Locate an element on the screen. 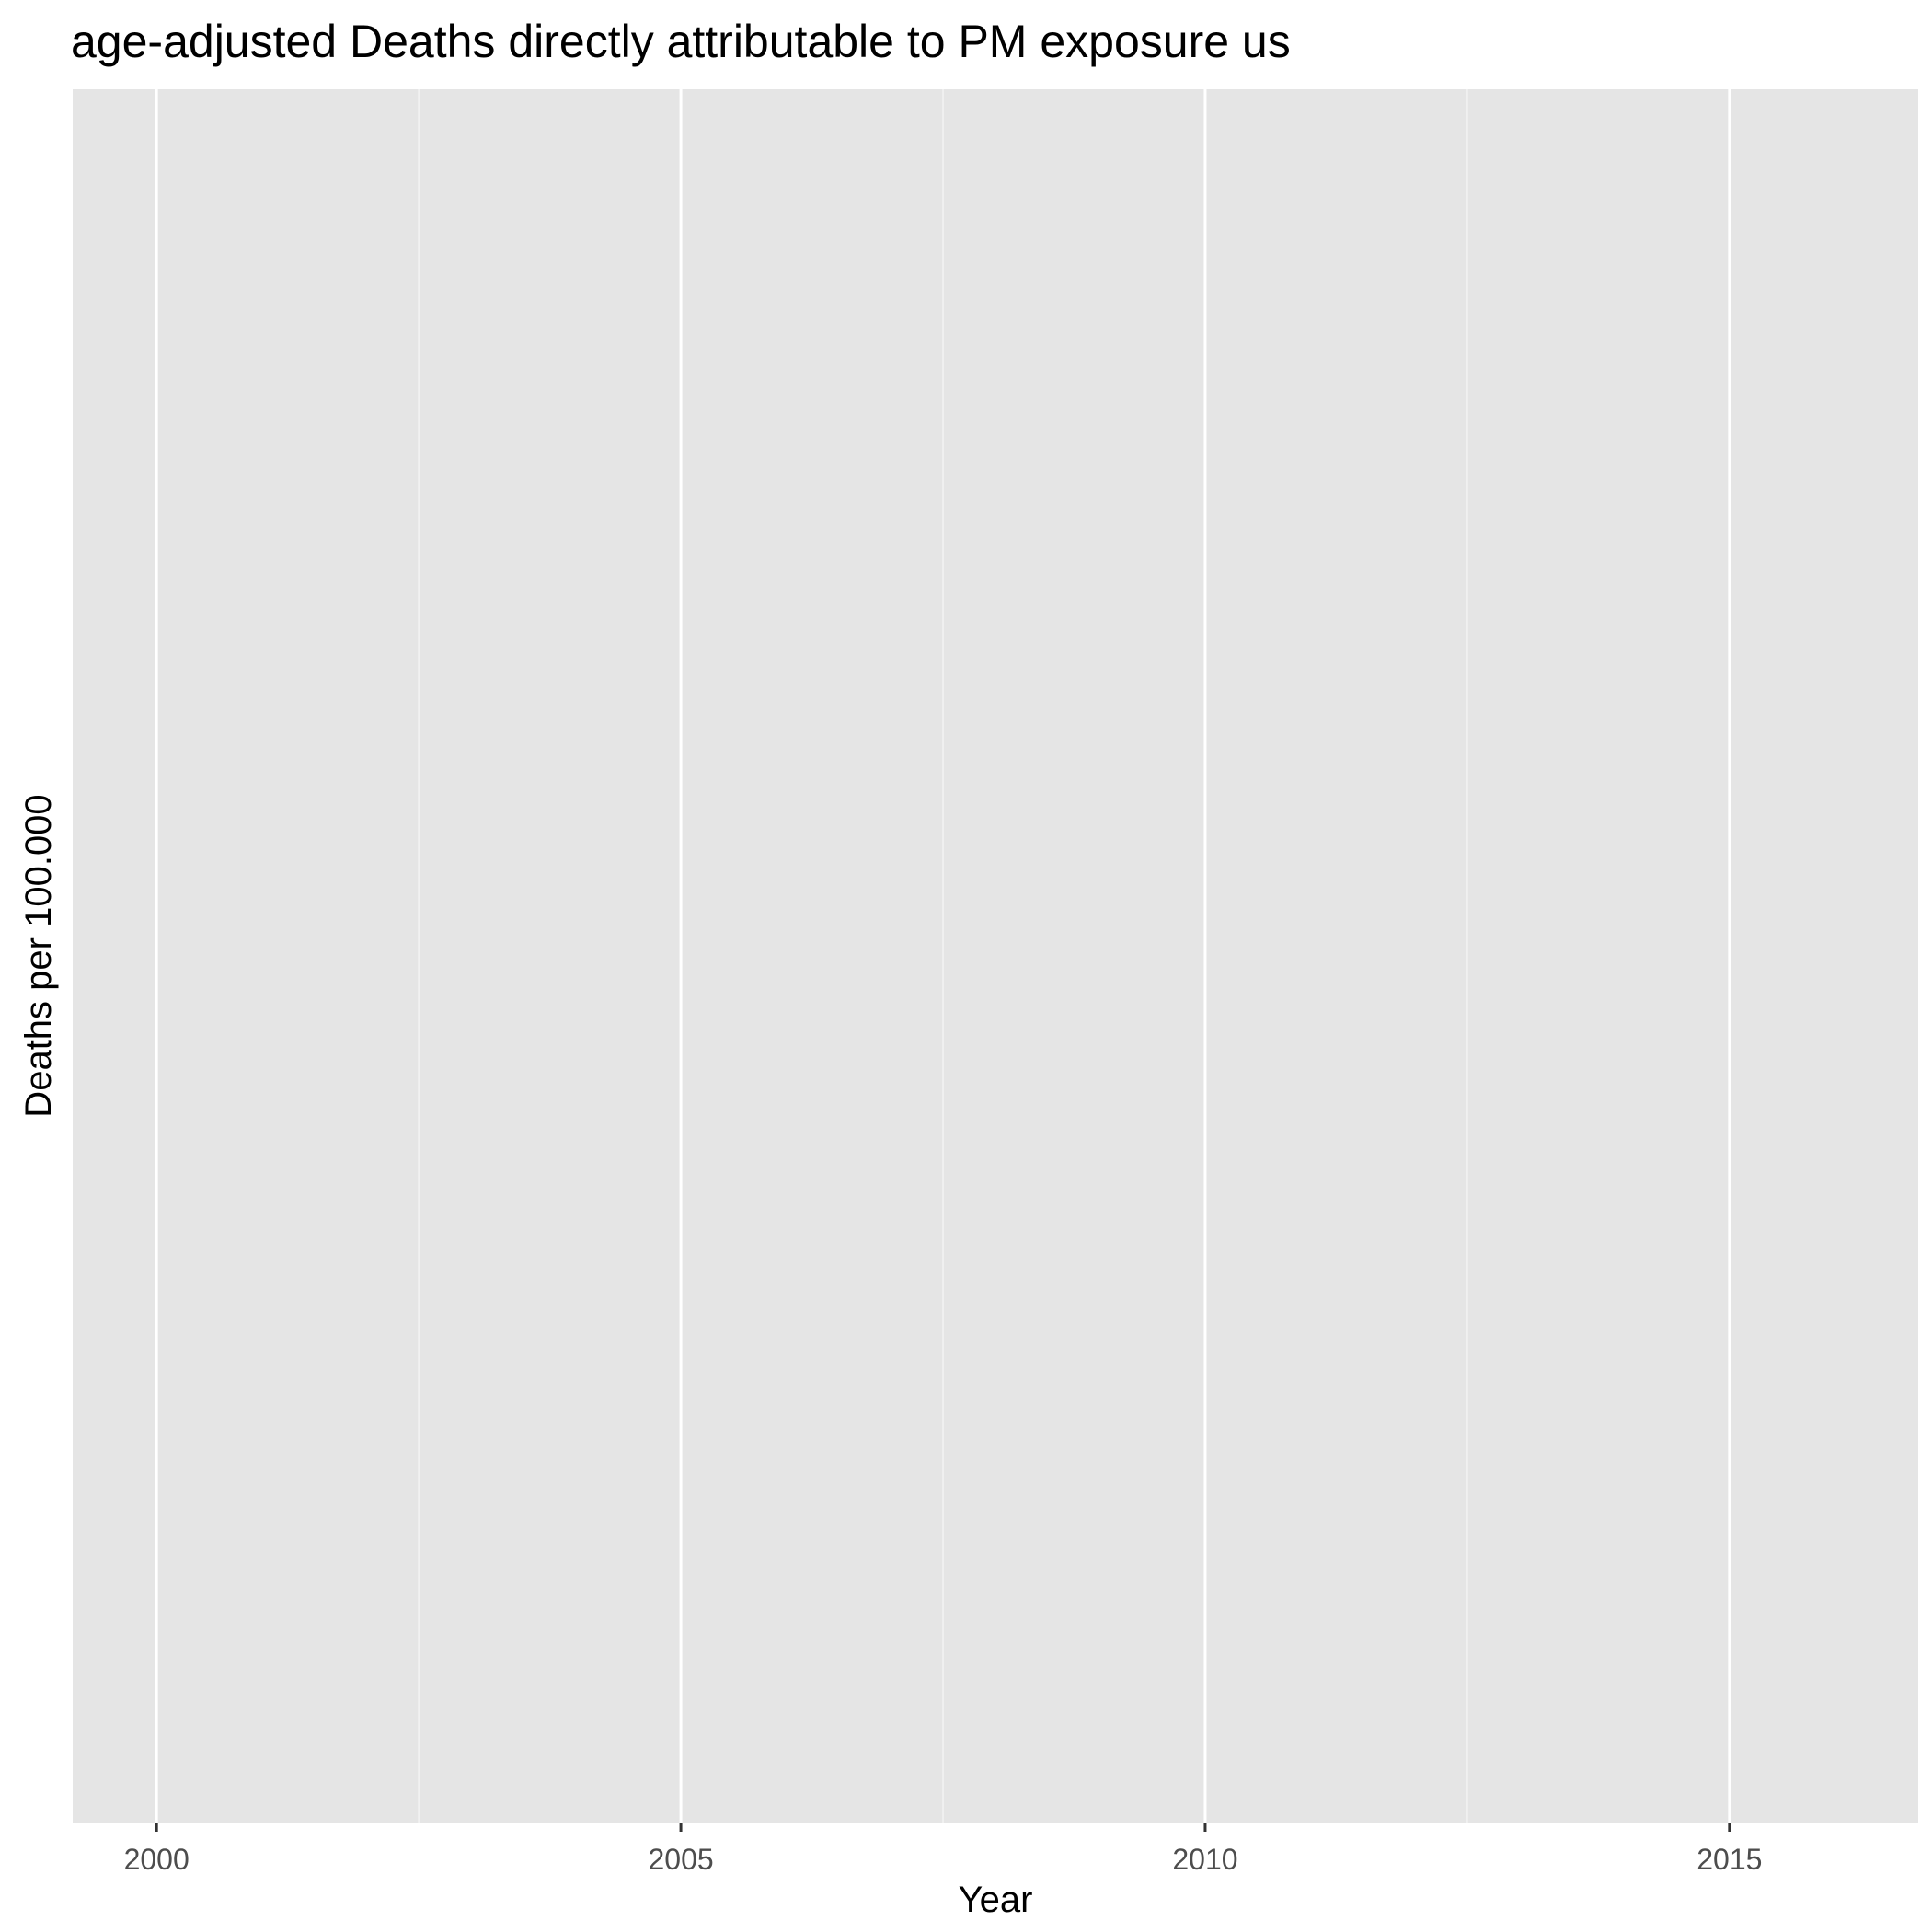 The width and height of the screenshot is (1932, 1932). x-tick-label-2000: 2000 is located at coordinates (157, 1859).